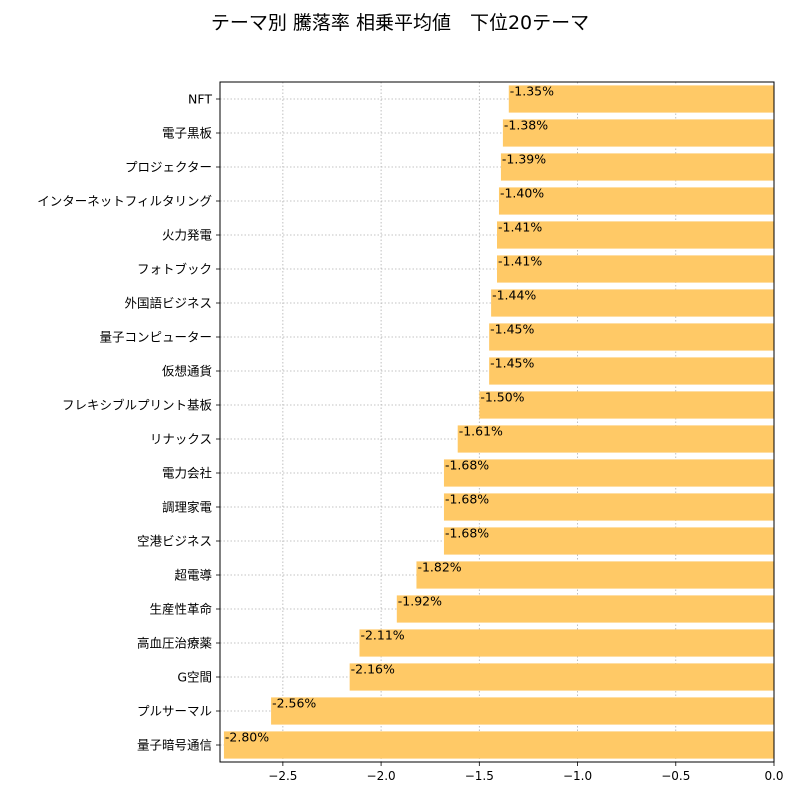 Image resolution: width=800 pixels, height=804 pixels. What do you see at coordinates (187, 235) in the screenshot?
I see `category-label: 火力発電` at bounding box center [187, 235].